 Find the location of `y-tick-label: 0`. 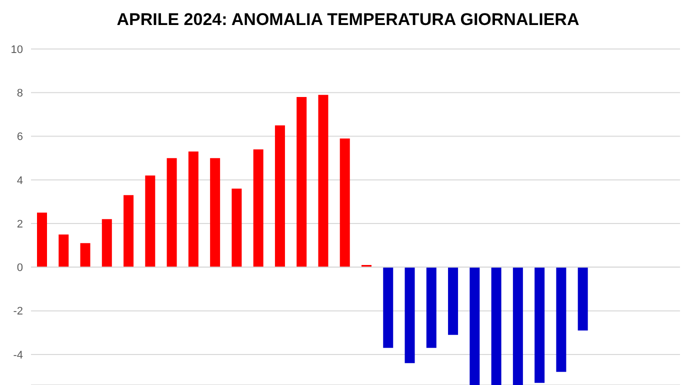

y-tick-label: 0 is located at coordinates (19, 268).